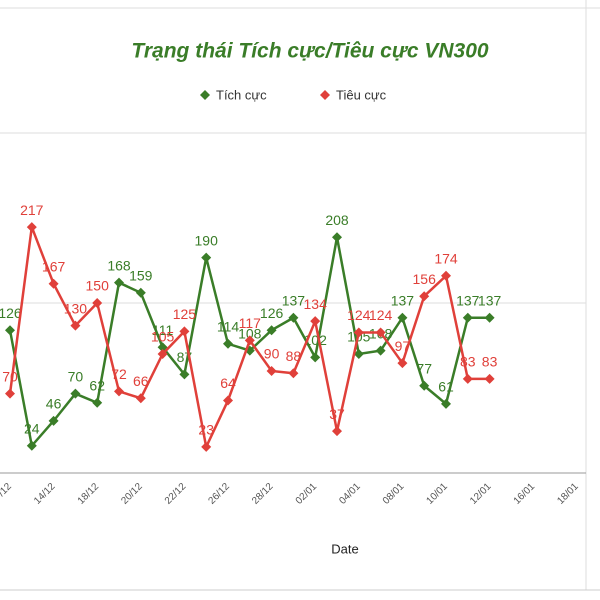 This screenshot has height=600, width=600. I want to click on data-label: 117, so click(250, 323).